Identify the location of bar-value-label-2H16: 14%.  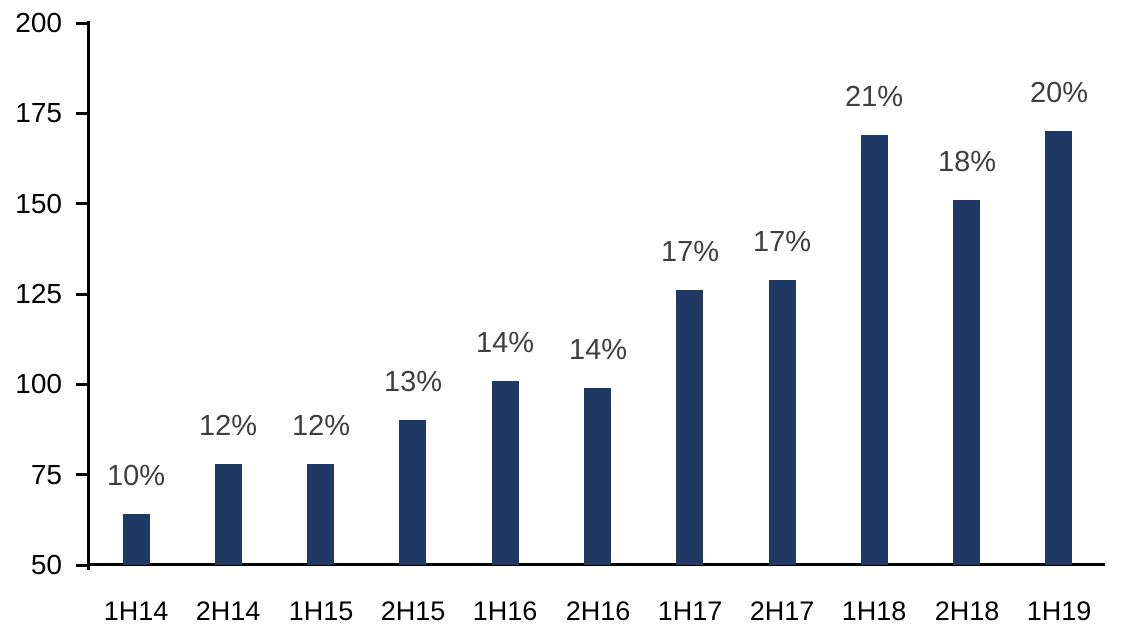
(598, 350).